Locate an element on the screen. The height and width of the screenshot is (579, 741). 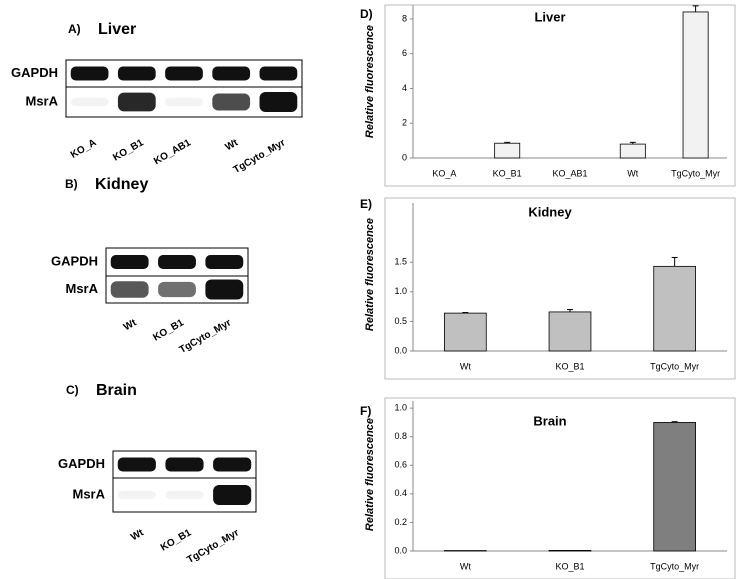
y-tick-label: 6 is located at coordinates (404, 53).